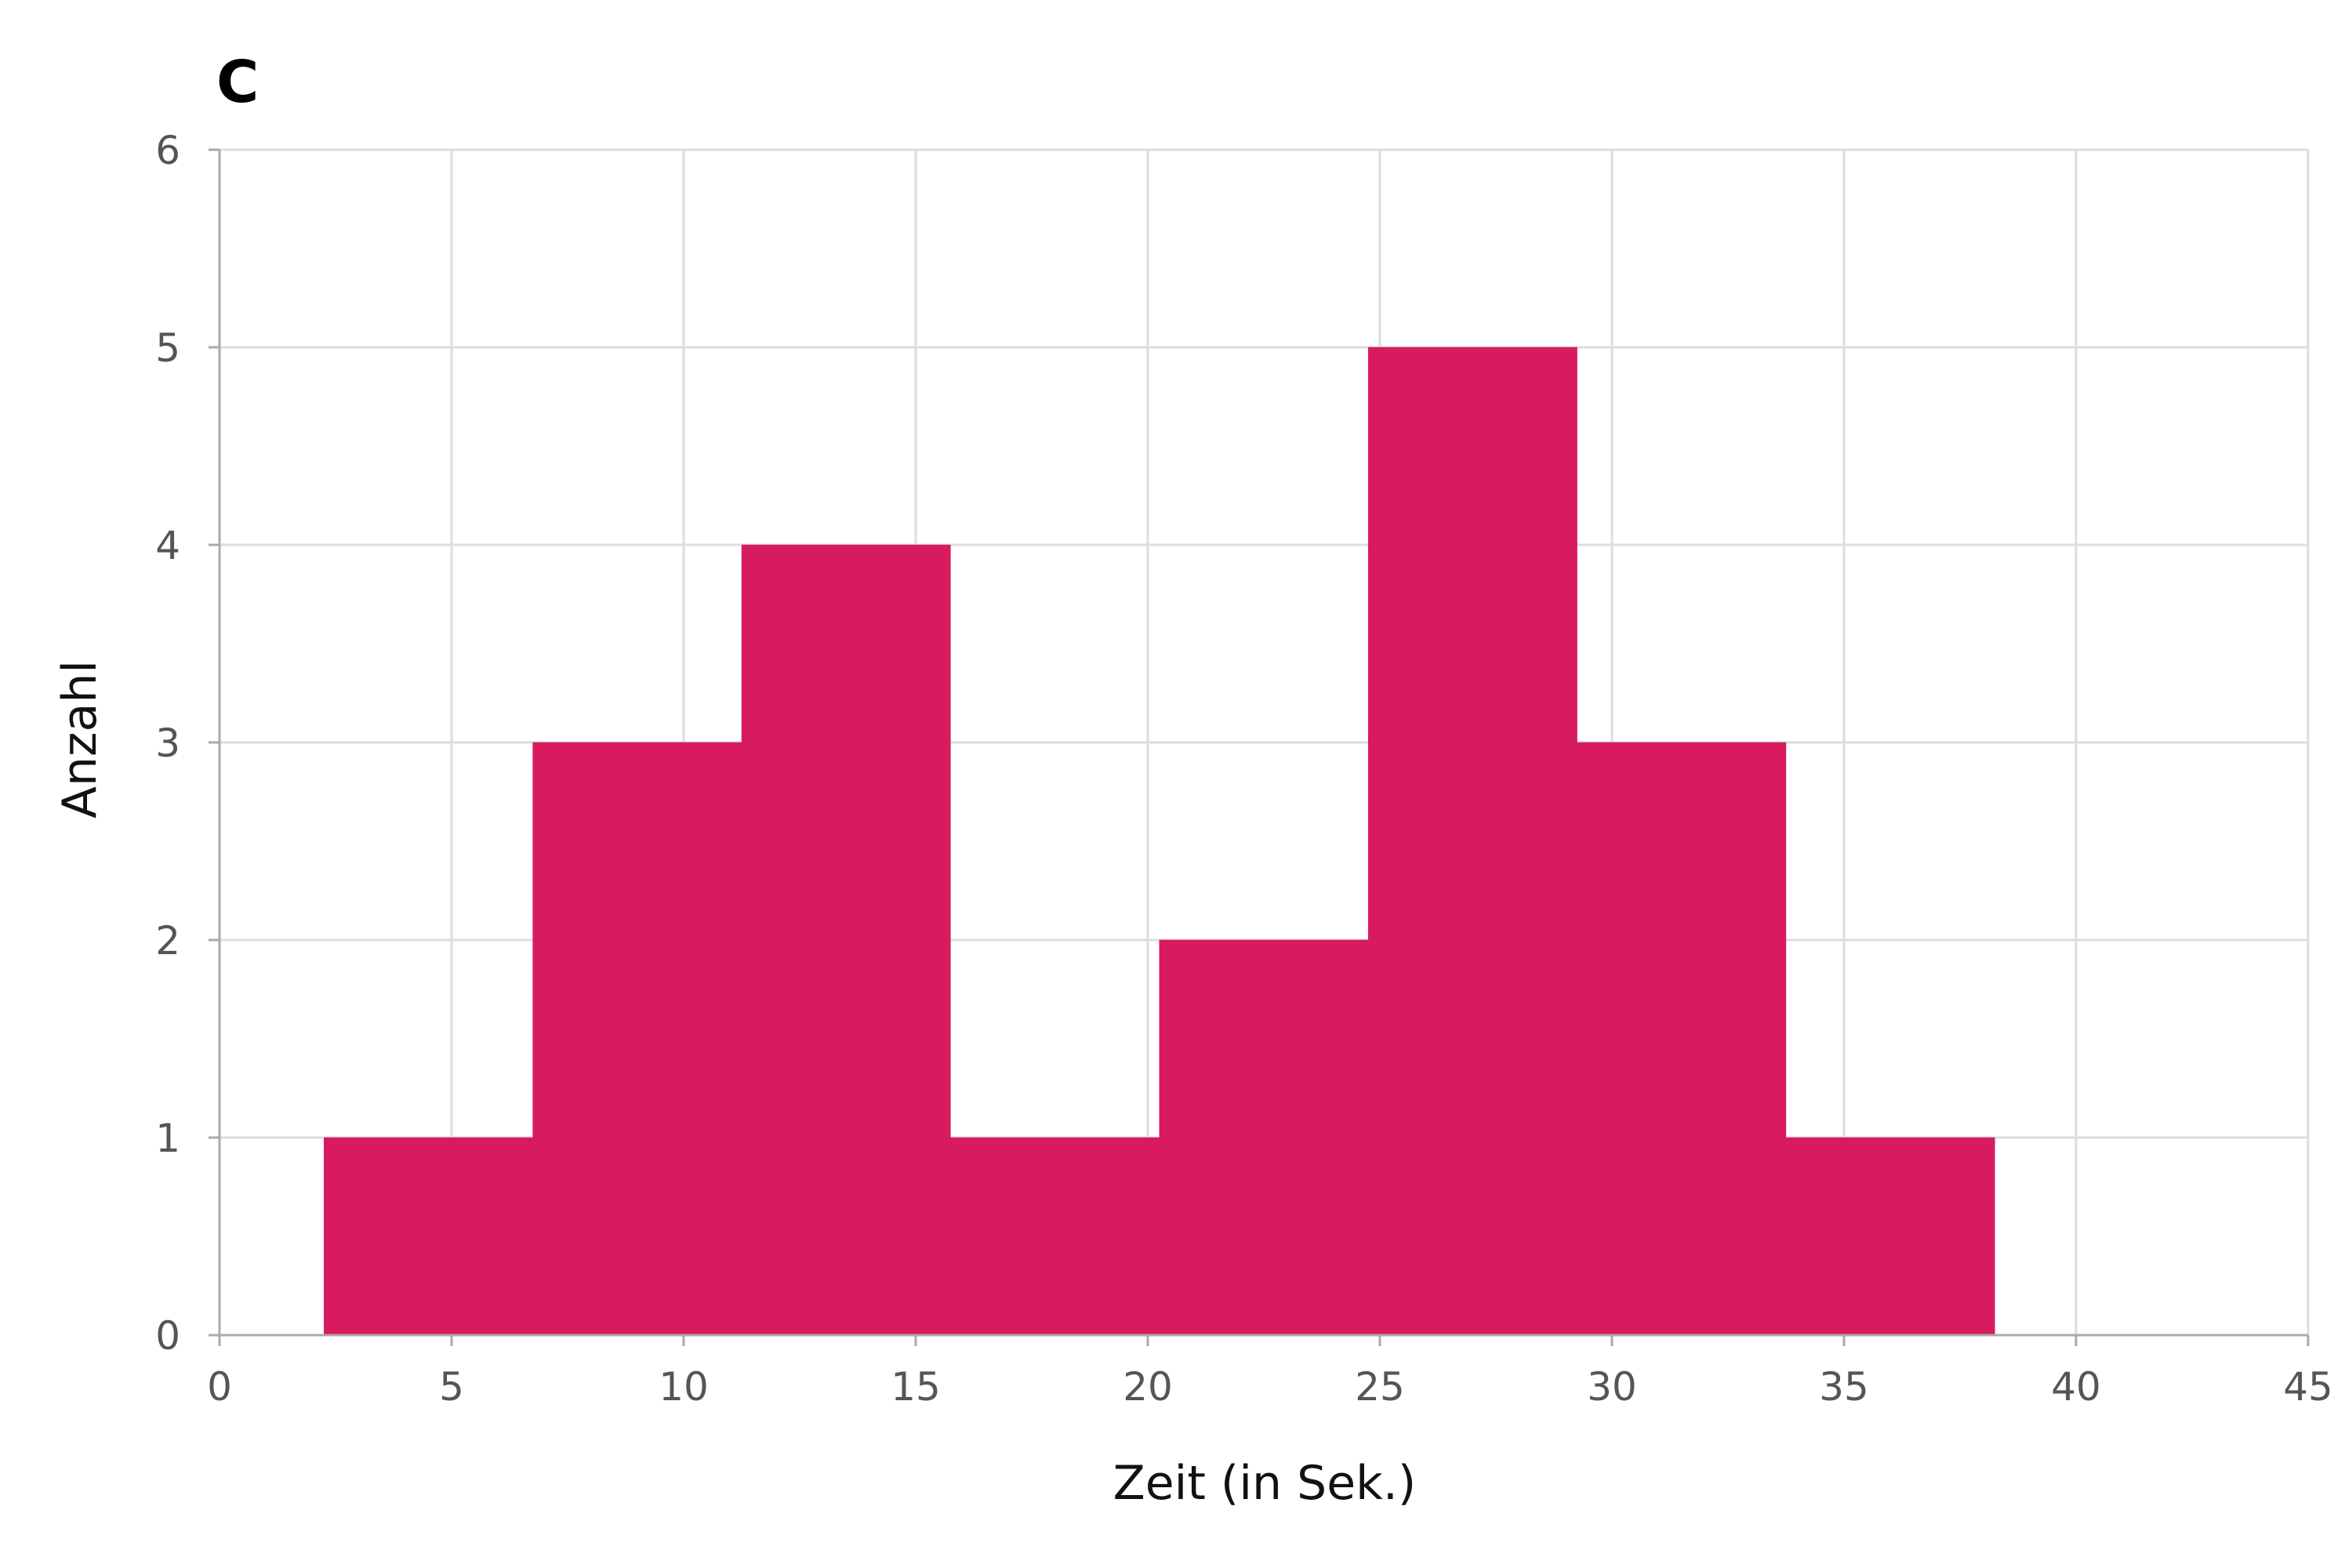  I want to click on x-tick-label: 20, so click(1148, 1387).